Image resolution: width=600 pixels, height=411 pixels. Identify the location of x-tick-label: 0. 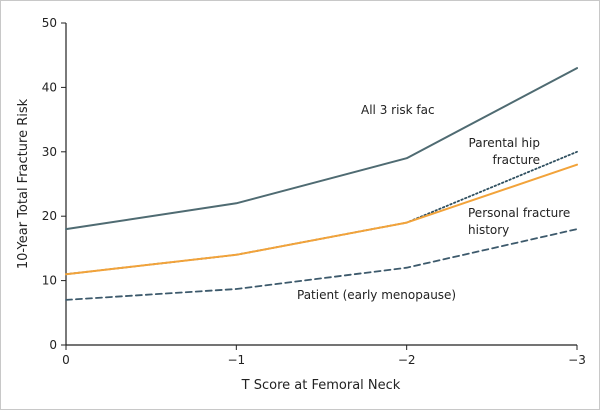
(66, 360).